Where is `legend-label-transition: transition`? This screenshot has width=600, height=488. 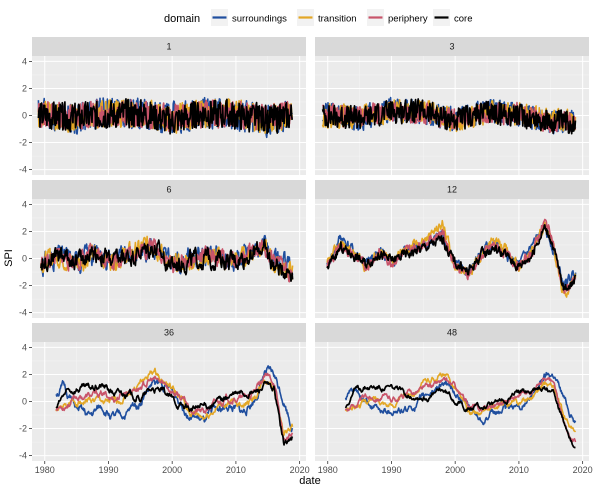 legend-label-transition: transition is located at coordinates (337, 19).